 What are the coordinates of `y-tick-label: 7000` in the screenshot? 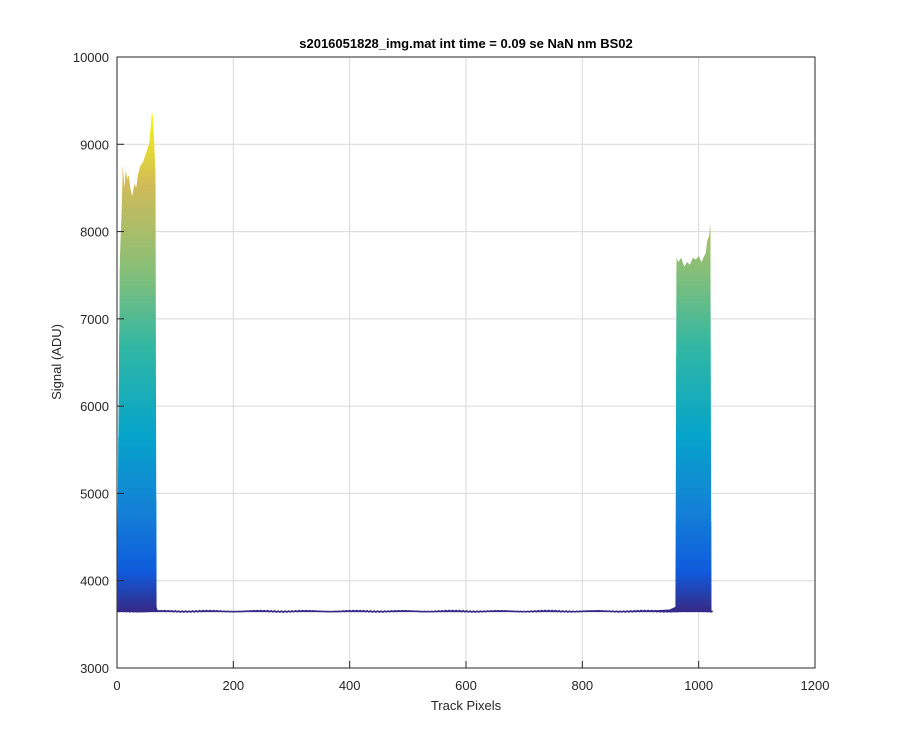 It's located at (94, 319).